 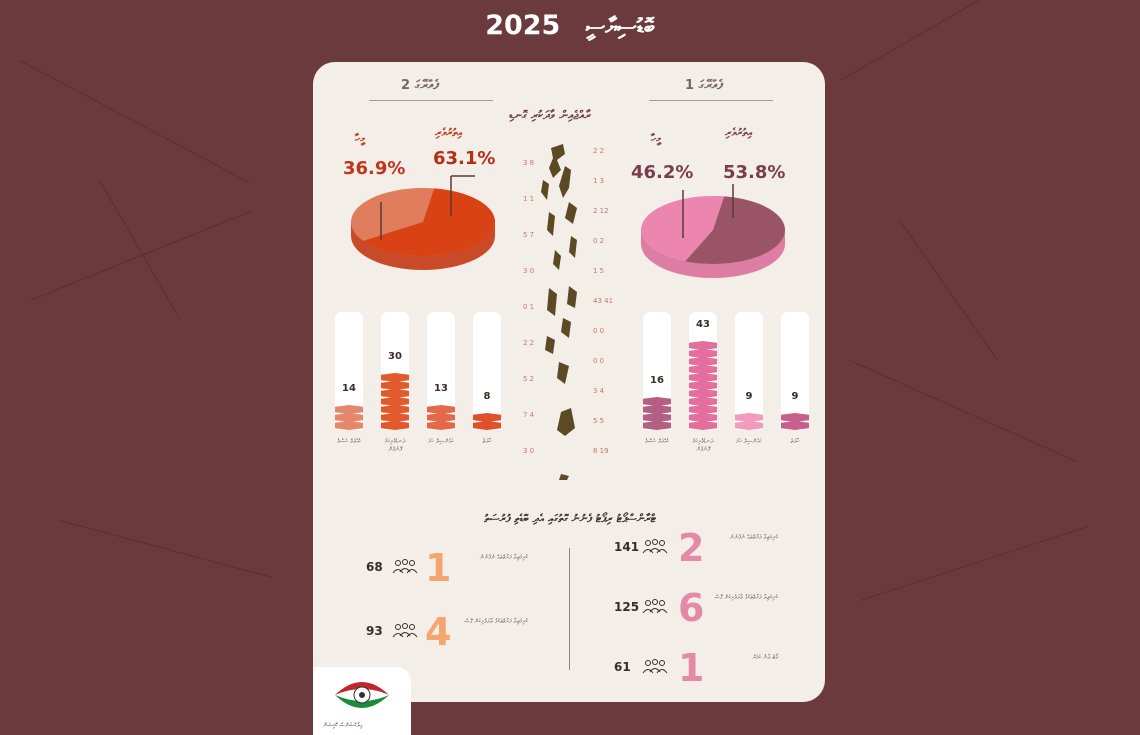 I want to click on stat-count: 68, so click(x=374, y=567).